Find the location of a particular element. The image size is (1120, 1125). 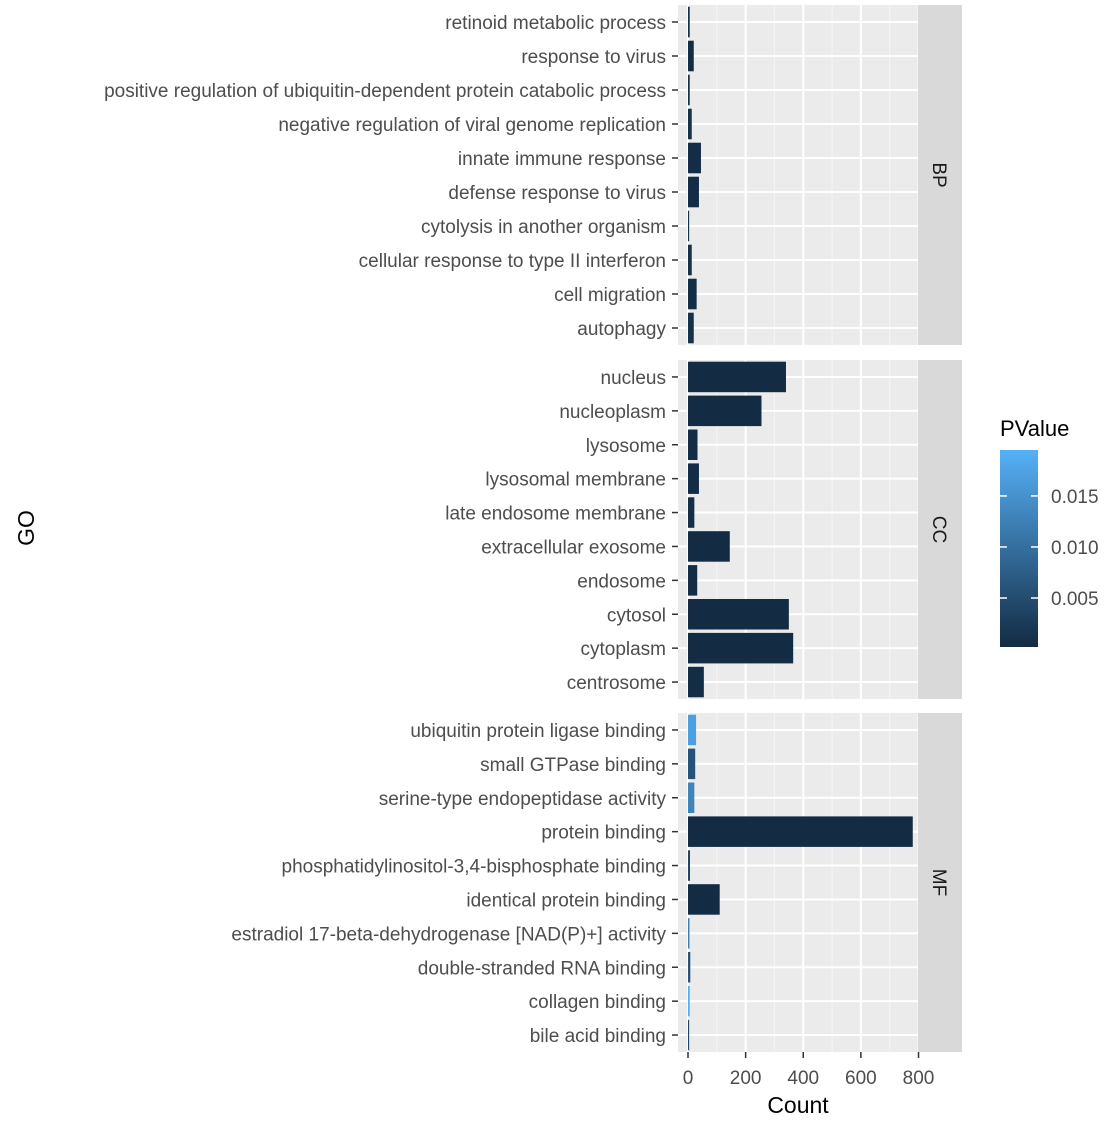

category-label: centrosome is located at coordinates (616, 683).